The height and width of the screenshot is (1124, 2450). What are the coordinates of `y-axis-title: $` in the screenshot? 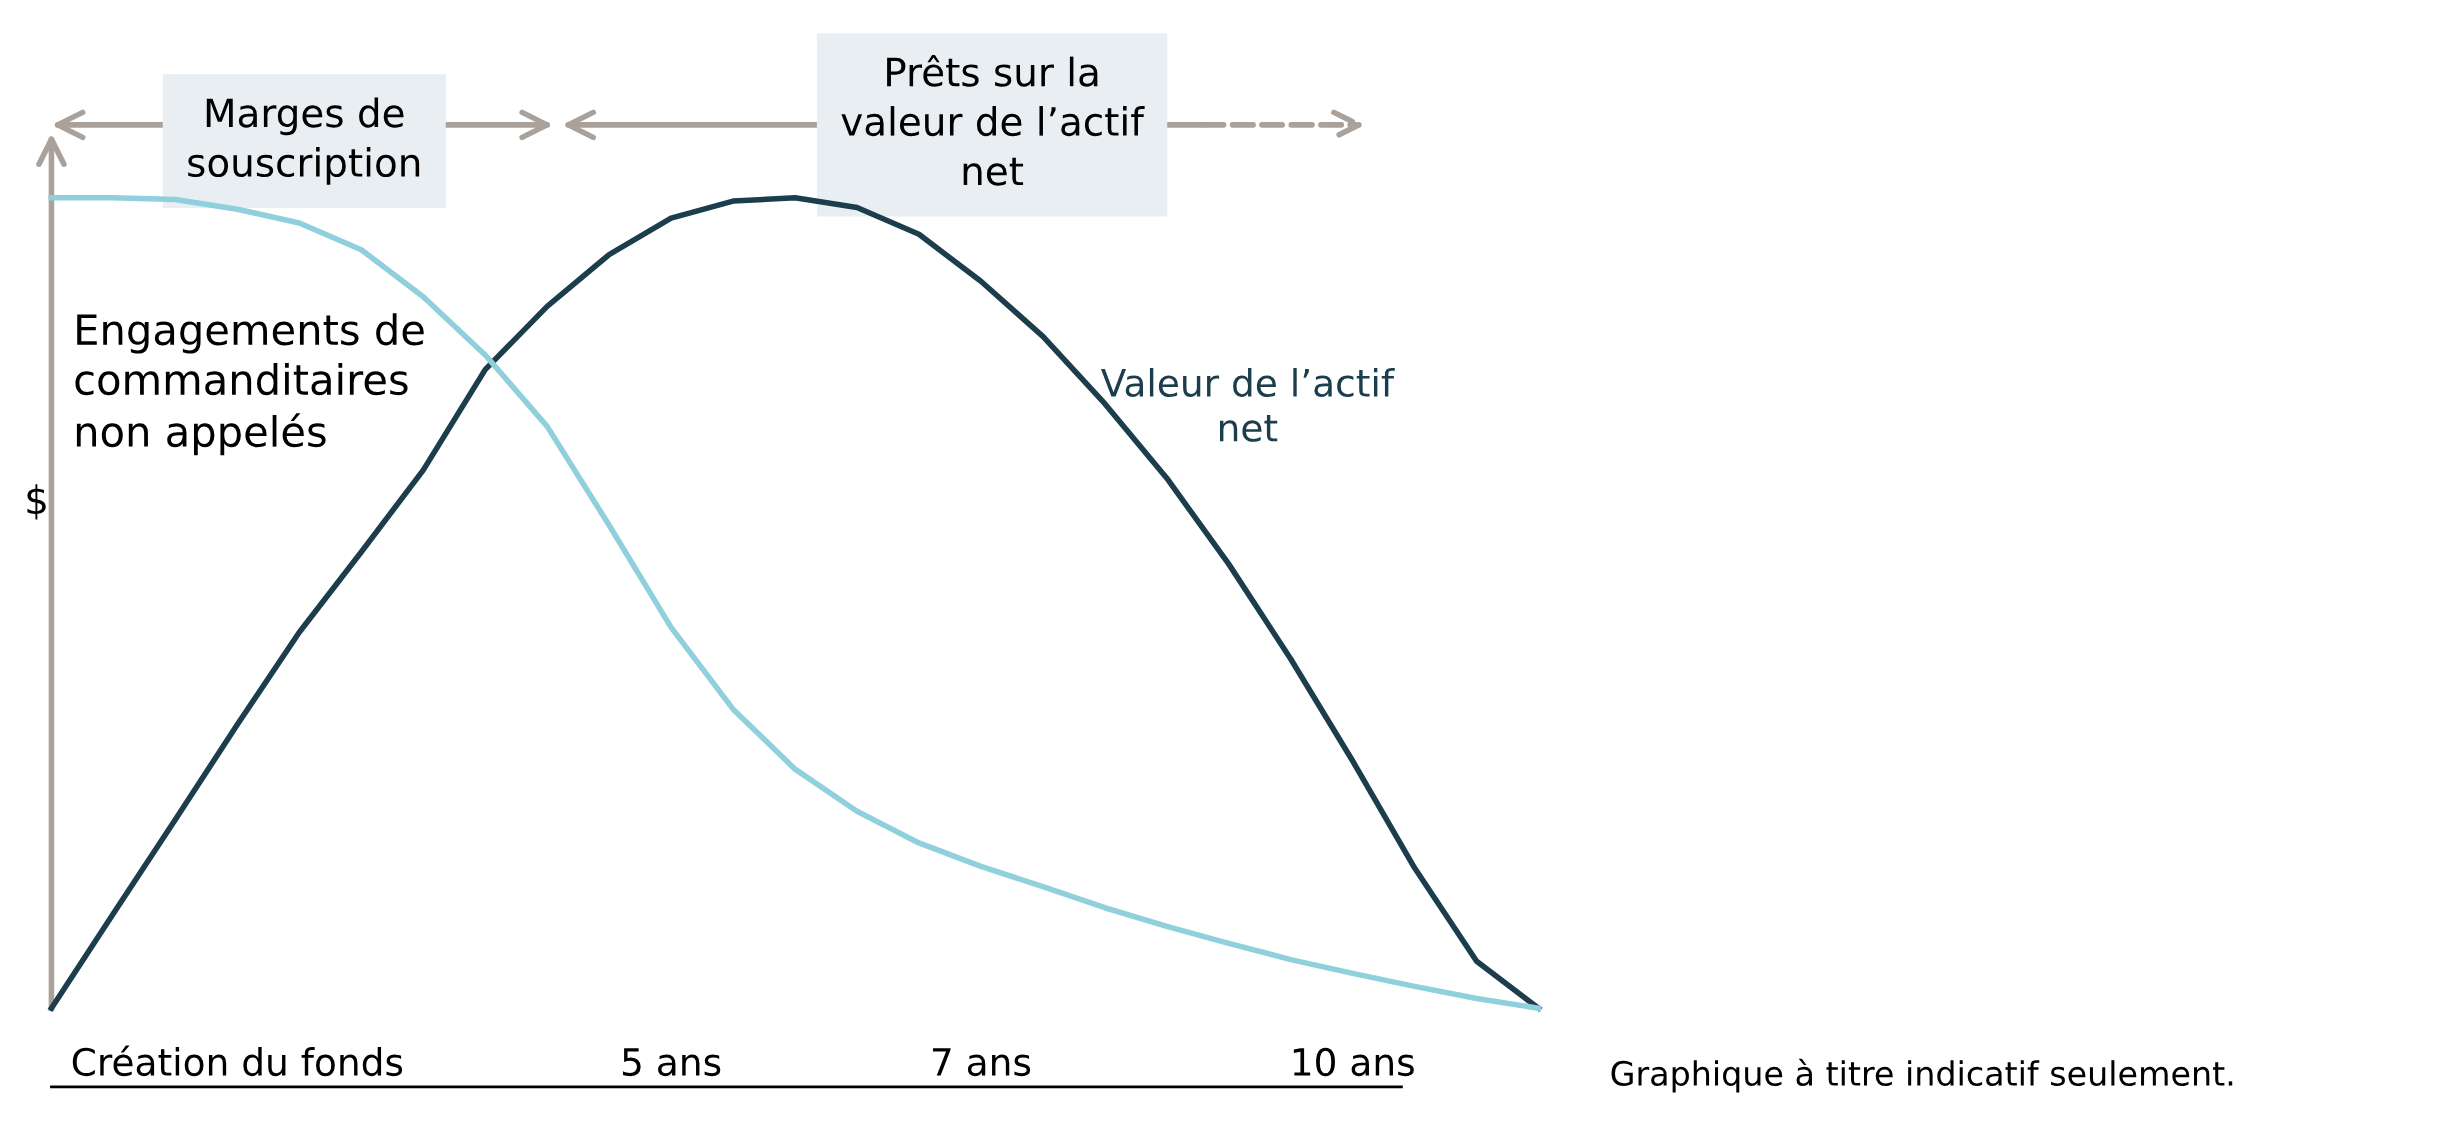 It's located at (36, 502).